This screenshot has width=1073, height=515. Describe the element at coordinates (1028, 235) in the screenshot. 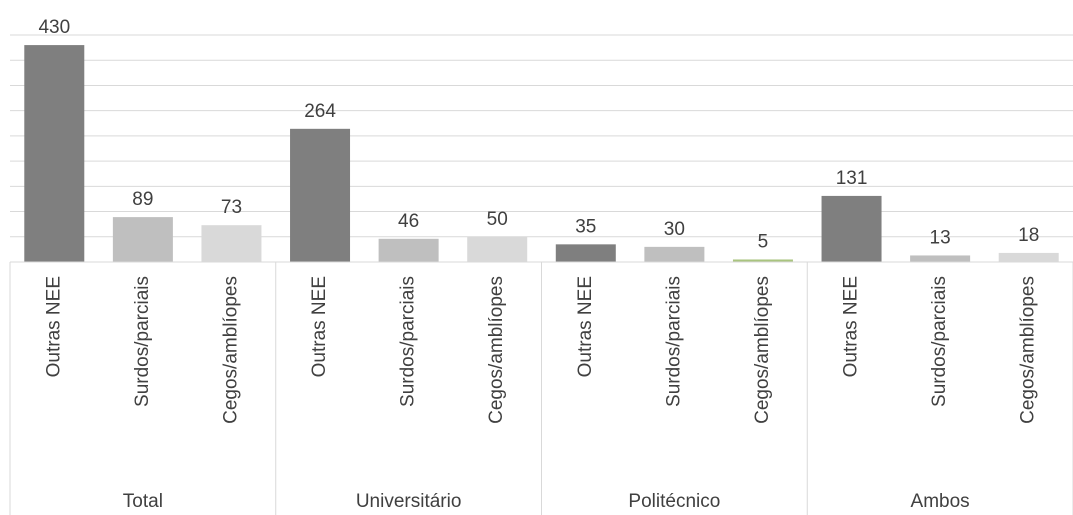

I see `value-label: 18` at that location.